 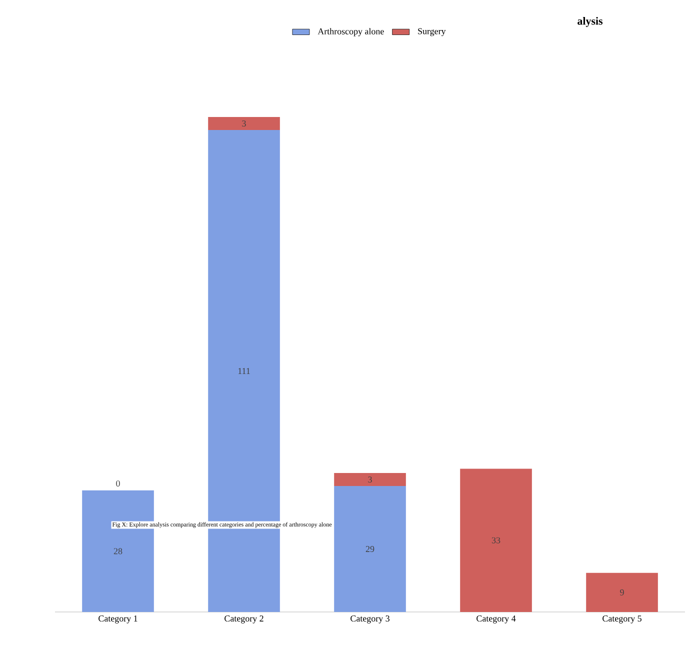 What do you see at coordinates (118, 483) in the screenshot?
I see `data-label: 0` at bounding box center [118, 483].